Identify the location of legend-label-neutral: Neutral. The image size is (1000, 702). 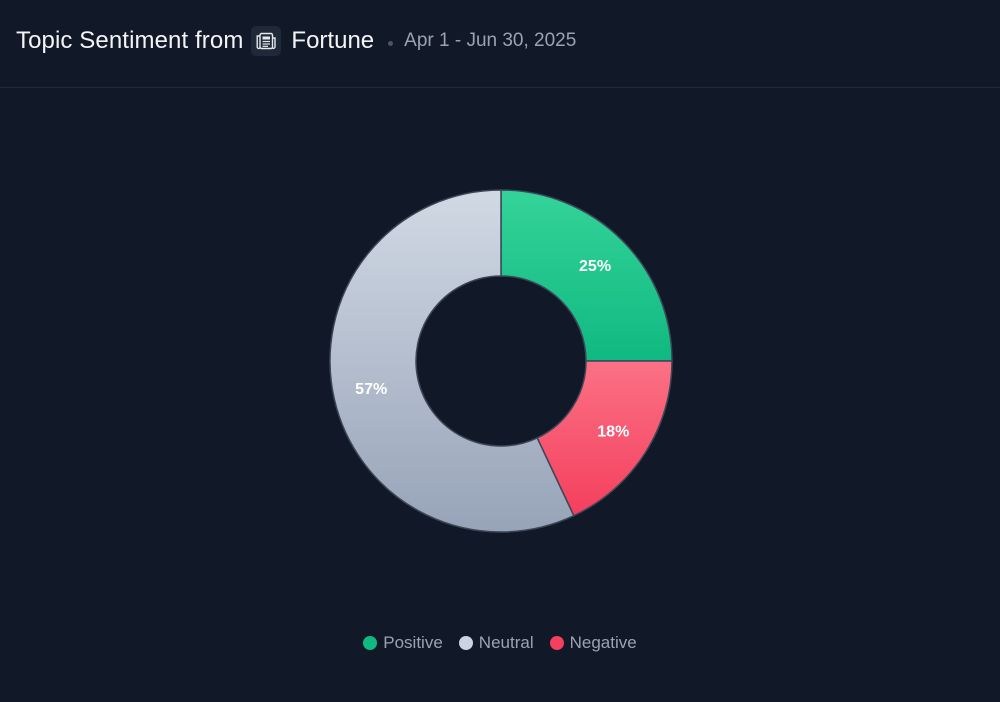
(506, 642).